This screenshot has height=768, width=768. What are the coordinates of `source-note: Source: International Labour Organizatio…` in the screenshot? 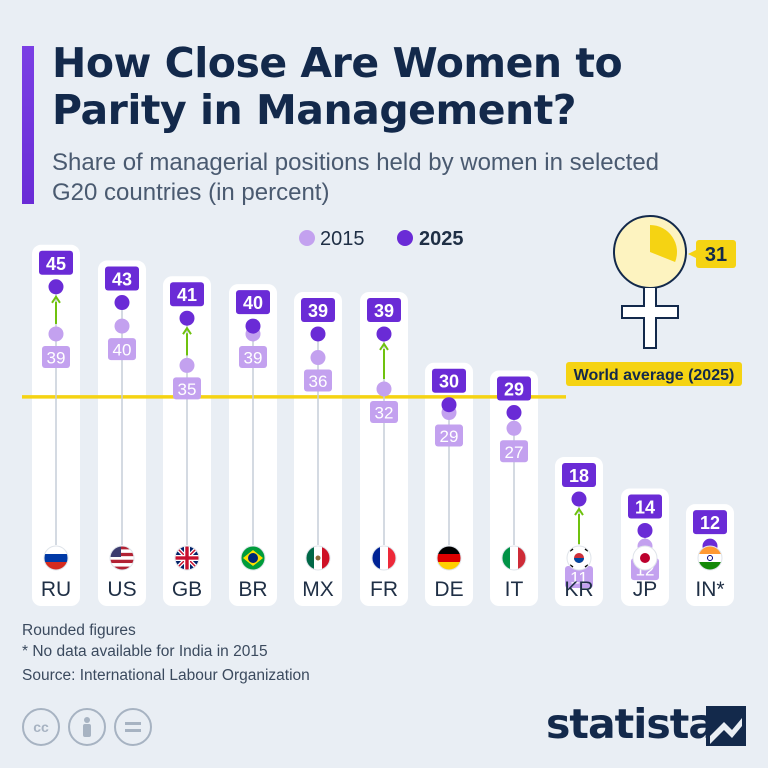 It's located at (166, 675).